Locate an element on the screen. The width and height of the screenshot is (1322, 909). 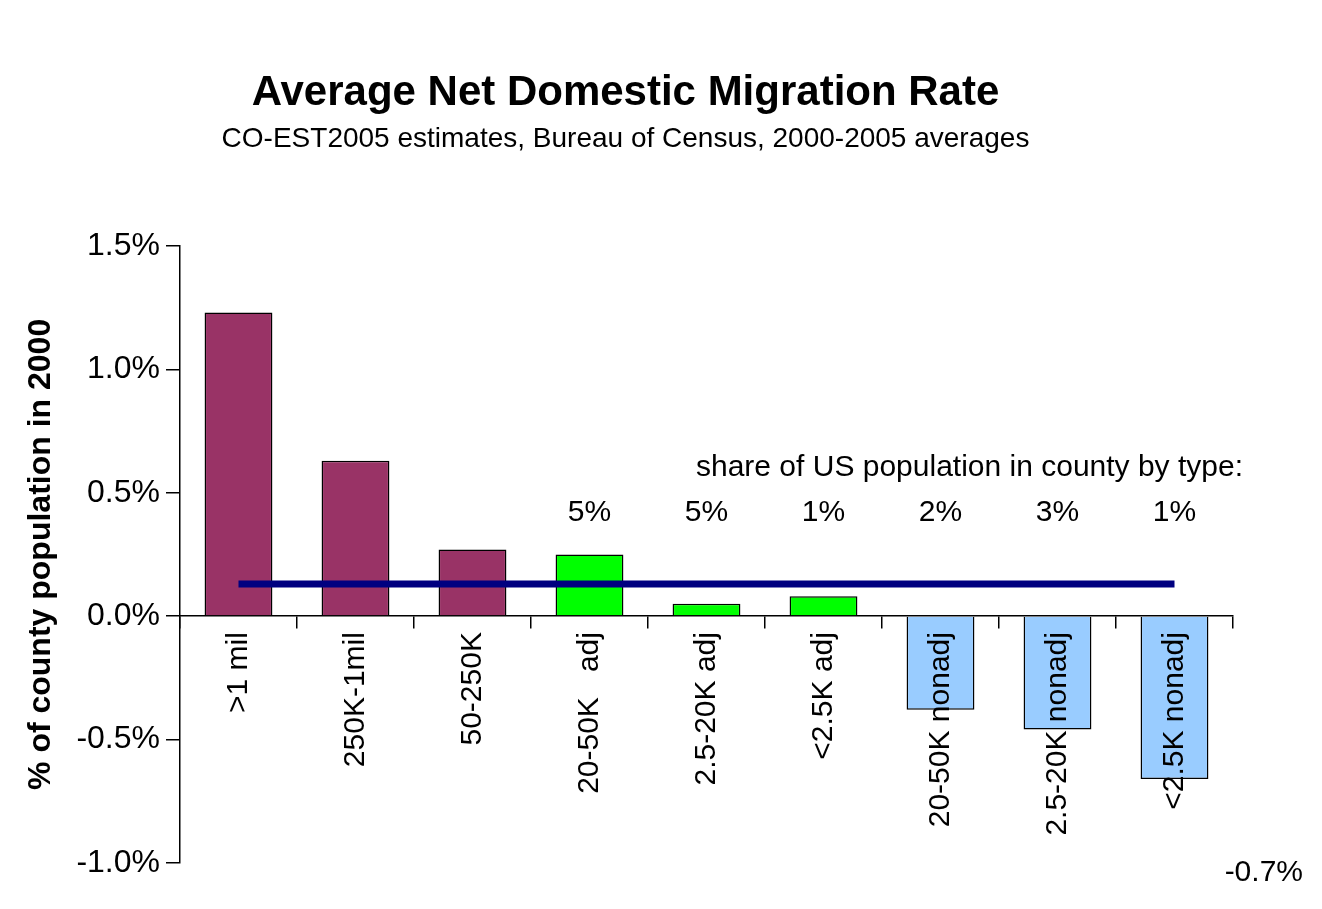
x-tick-label: 50-250K is located at coordinates (470, 689).